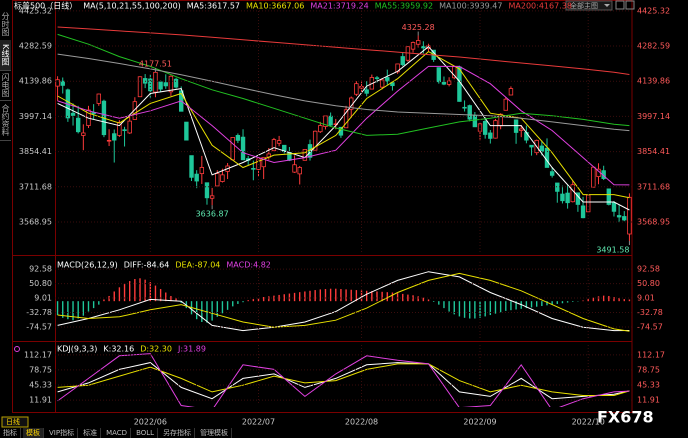  I want to click on y-tick-label: 4282.59, so click(35, 46).